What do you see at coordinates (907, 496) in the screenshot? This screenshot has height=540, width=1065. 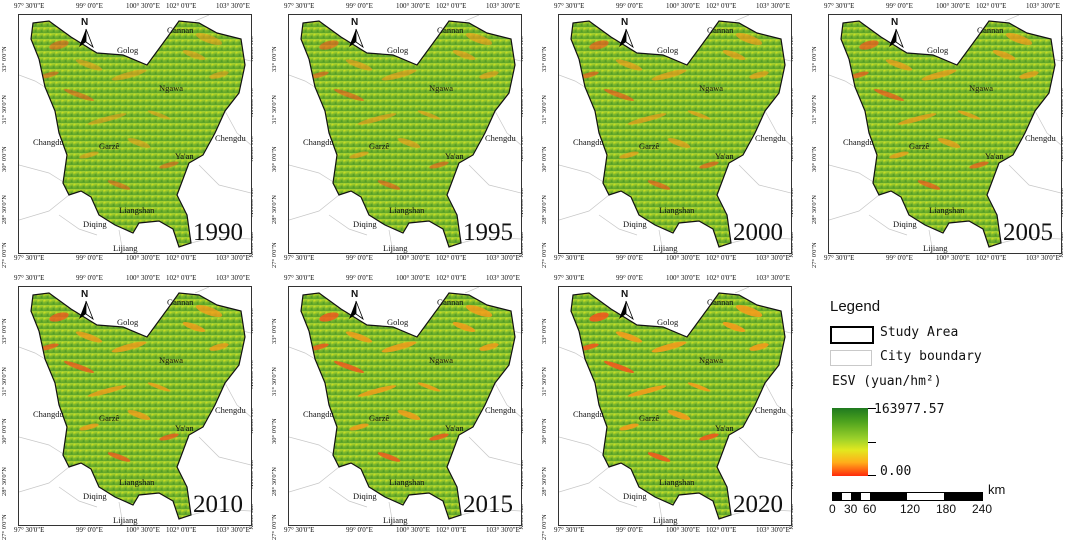 I see `scale-bar-graphic` at bounding box center [907, 496].